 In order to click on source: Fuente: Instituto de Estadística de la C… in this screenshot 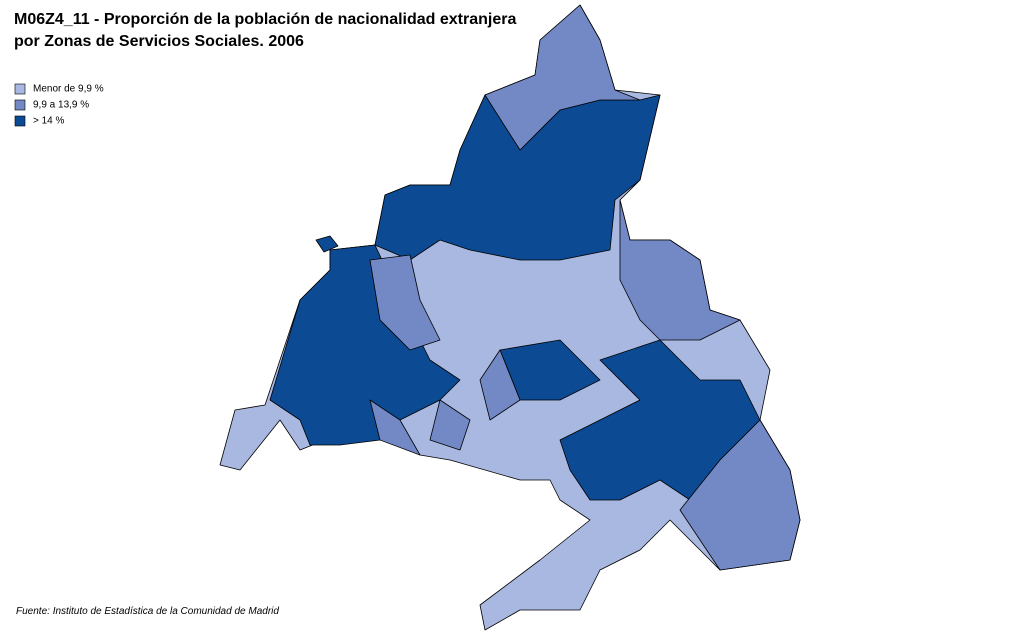, I will do `click(147, 611)`.